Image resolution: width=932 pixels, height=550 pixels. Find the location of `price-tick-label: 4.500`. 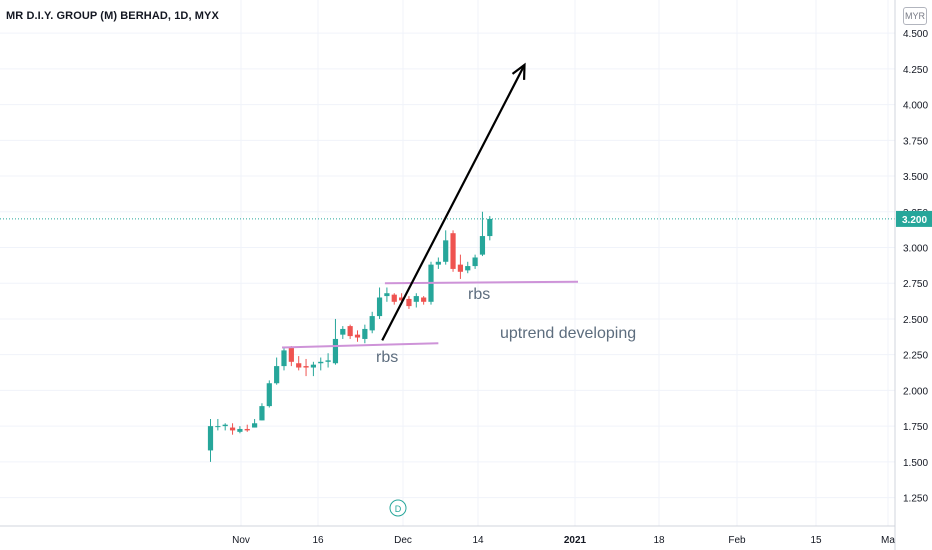

price-tick-label: 4.500 is located at coordinates (915, 34).